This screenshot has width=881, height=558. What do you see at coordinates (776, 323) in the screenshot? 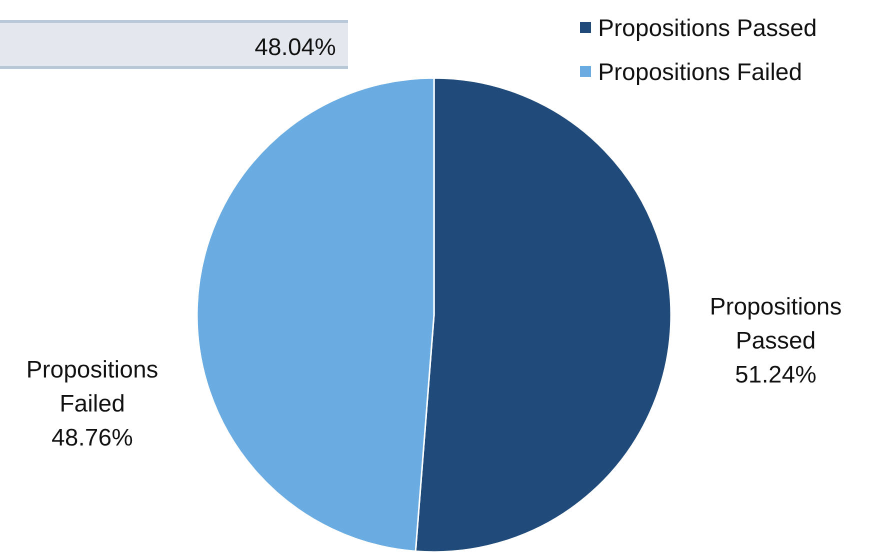
I see `slice-label: Propositions Passed` at bounding box center [776, 323].